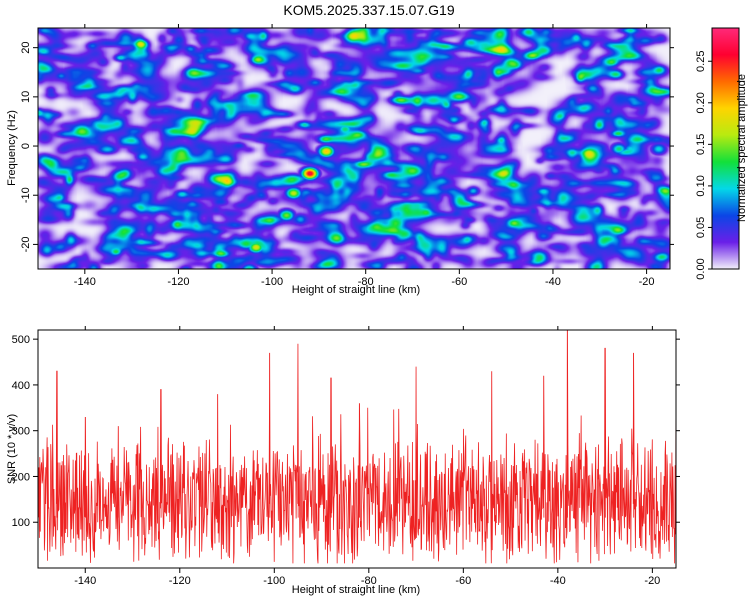 This screenshot has width=750, height=600. What do you see at coordinates (366, 282) in the screenshot?
I see `spectrogram-x-tick-label: -80` at bounding box center [366, 282].